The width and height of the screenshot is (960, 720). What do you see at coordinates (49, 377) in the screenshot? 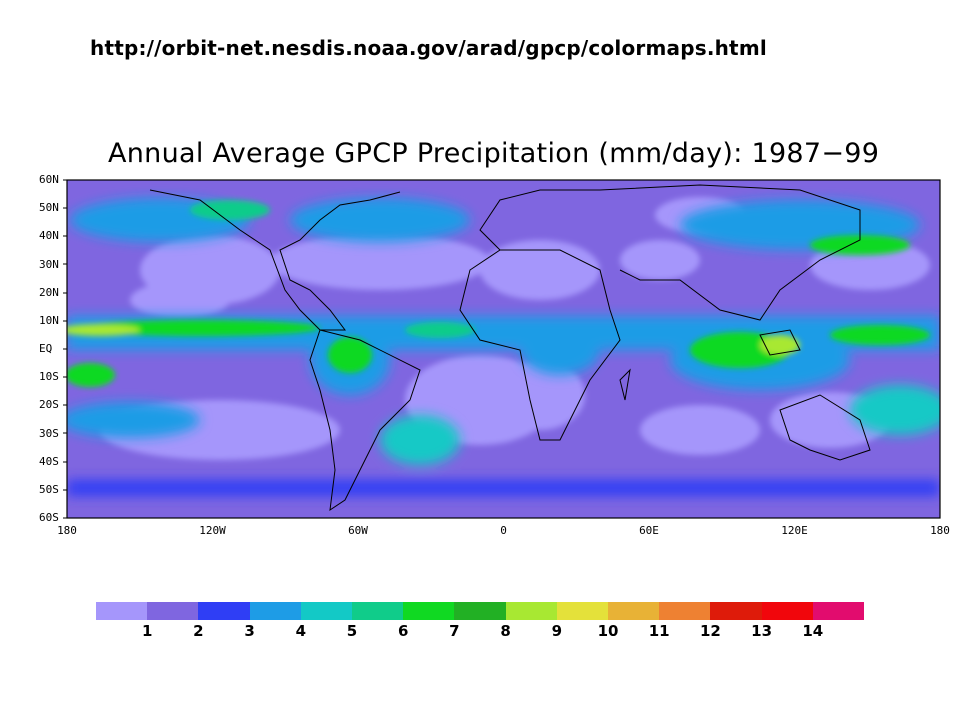
I see `lat-label: 10S` at bounding box center [49, 377].